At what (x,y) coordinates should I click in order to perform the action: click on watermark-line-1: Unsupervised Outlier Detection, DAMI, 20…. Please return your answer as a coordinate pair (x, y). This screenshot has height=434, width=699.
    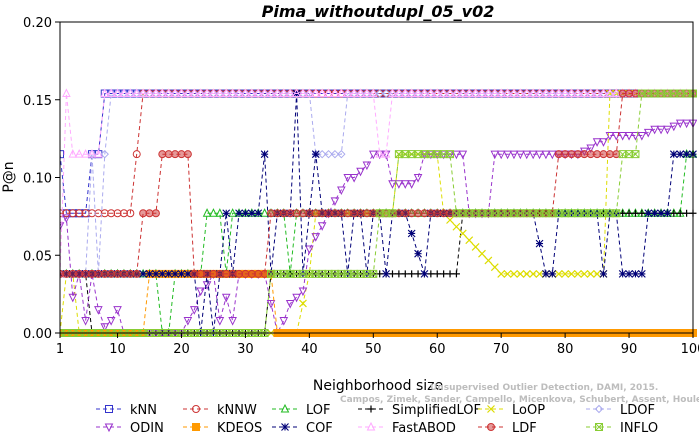
    Looking at the image, I should click on (544, 388).